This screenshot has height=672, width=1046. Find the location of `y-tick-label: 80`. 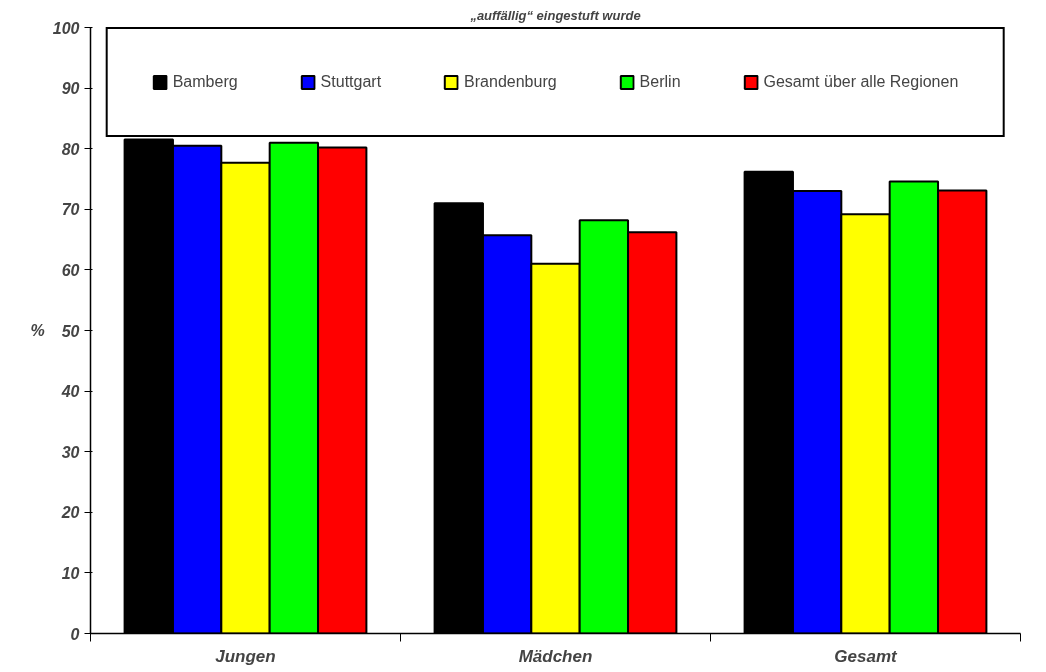

y-tick-label: 80 is located at coordinates (70, 149).